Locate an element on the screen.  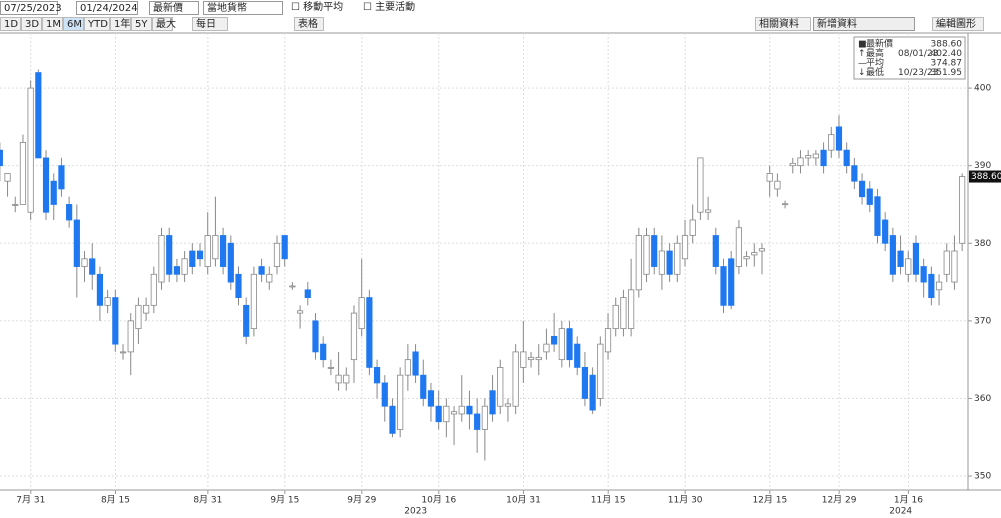
x-tick-label: 11月 15 is located at coordinates (608, 500).